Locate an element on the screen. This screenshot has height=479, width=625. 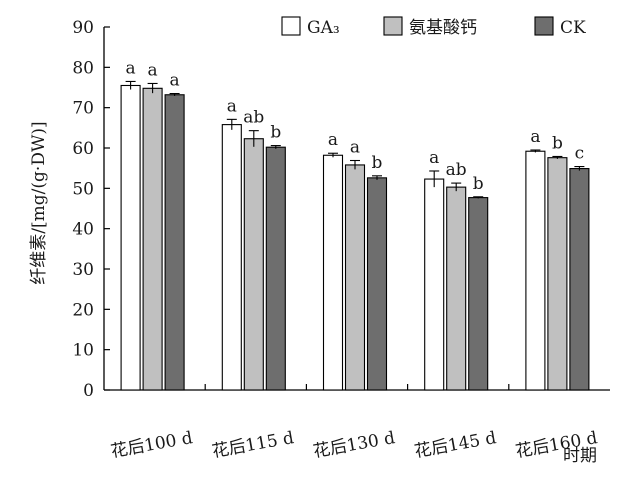
category-label: 花后130 d is located at coordinates (354, 445).